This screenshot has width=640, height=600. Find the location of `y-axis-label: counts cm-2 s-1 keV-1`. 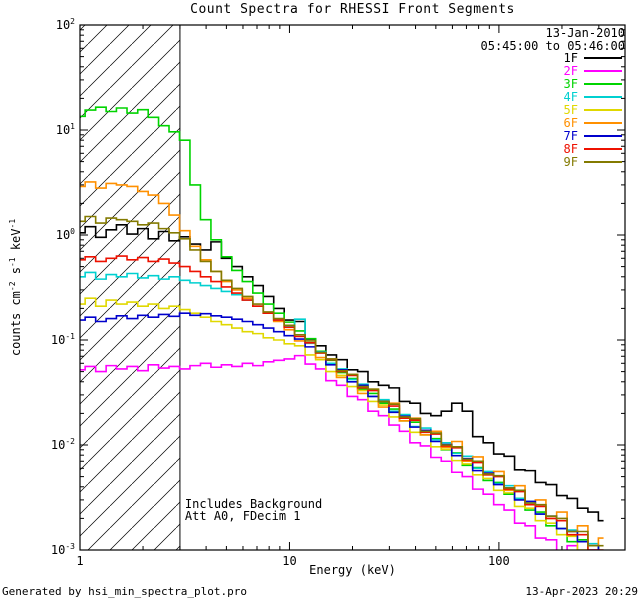

y-axis-label: counts cm-2 s-1 keV-1 is located at coordinates (15, 287).